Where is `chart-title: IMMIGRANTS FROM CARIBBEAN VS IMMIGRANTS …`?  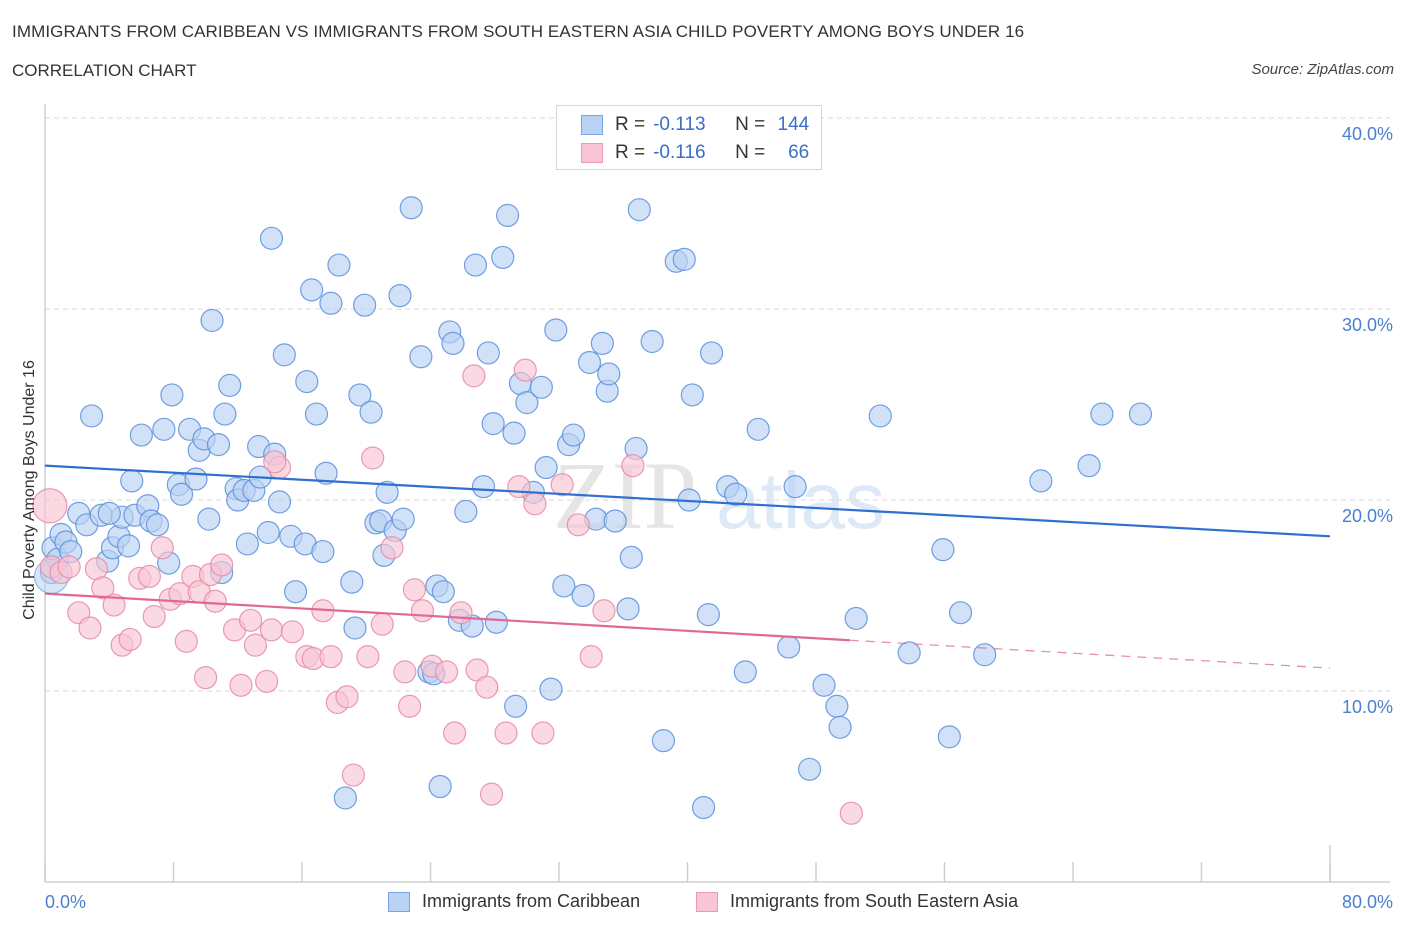
chart-title: IMMIGRANTS FROM CARIBBEAN VS IMMIGRANTS … is located at coordinates (518, 31).